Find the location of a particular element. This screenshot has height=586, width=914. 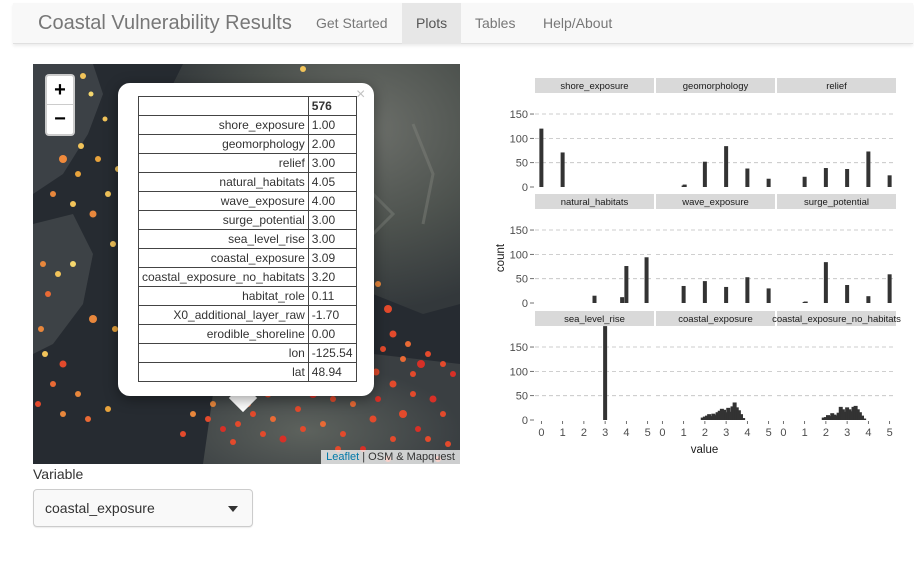

x-tick-label: 0 is located at coordinates (783, 433).